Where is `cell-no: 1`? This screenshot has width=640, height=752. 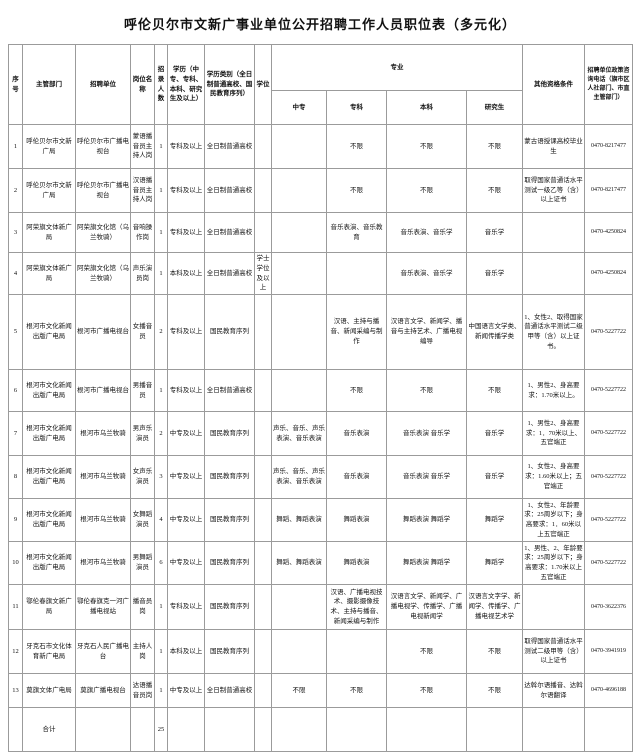 cell-no: 1 is located at coordinates (15, 146).